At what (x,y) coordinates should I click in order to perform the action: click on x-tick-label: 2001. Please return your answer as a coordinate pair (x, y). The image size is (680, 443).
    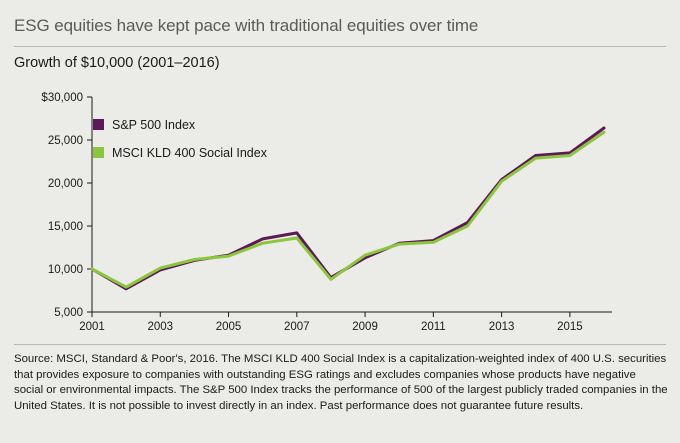
    Looking at the image, I should click on (92, 327).